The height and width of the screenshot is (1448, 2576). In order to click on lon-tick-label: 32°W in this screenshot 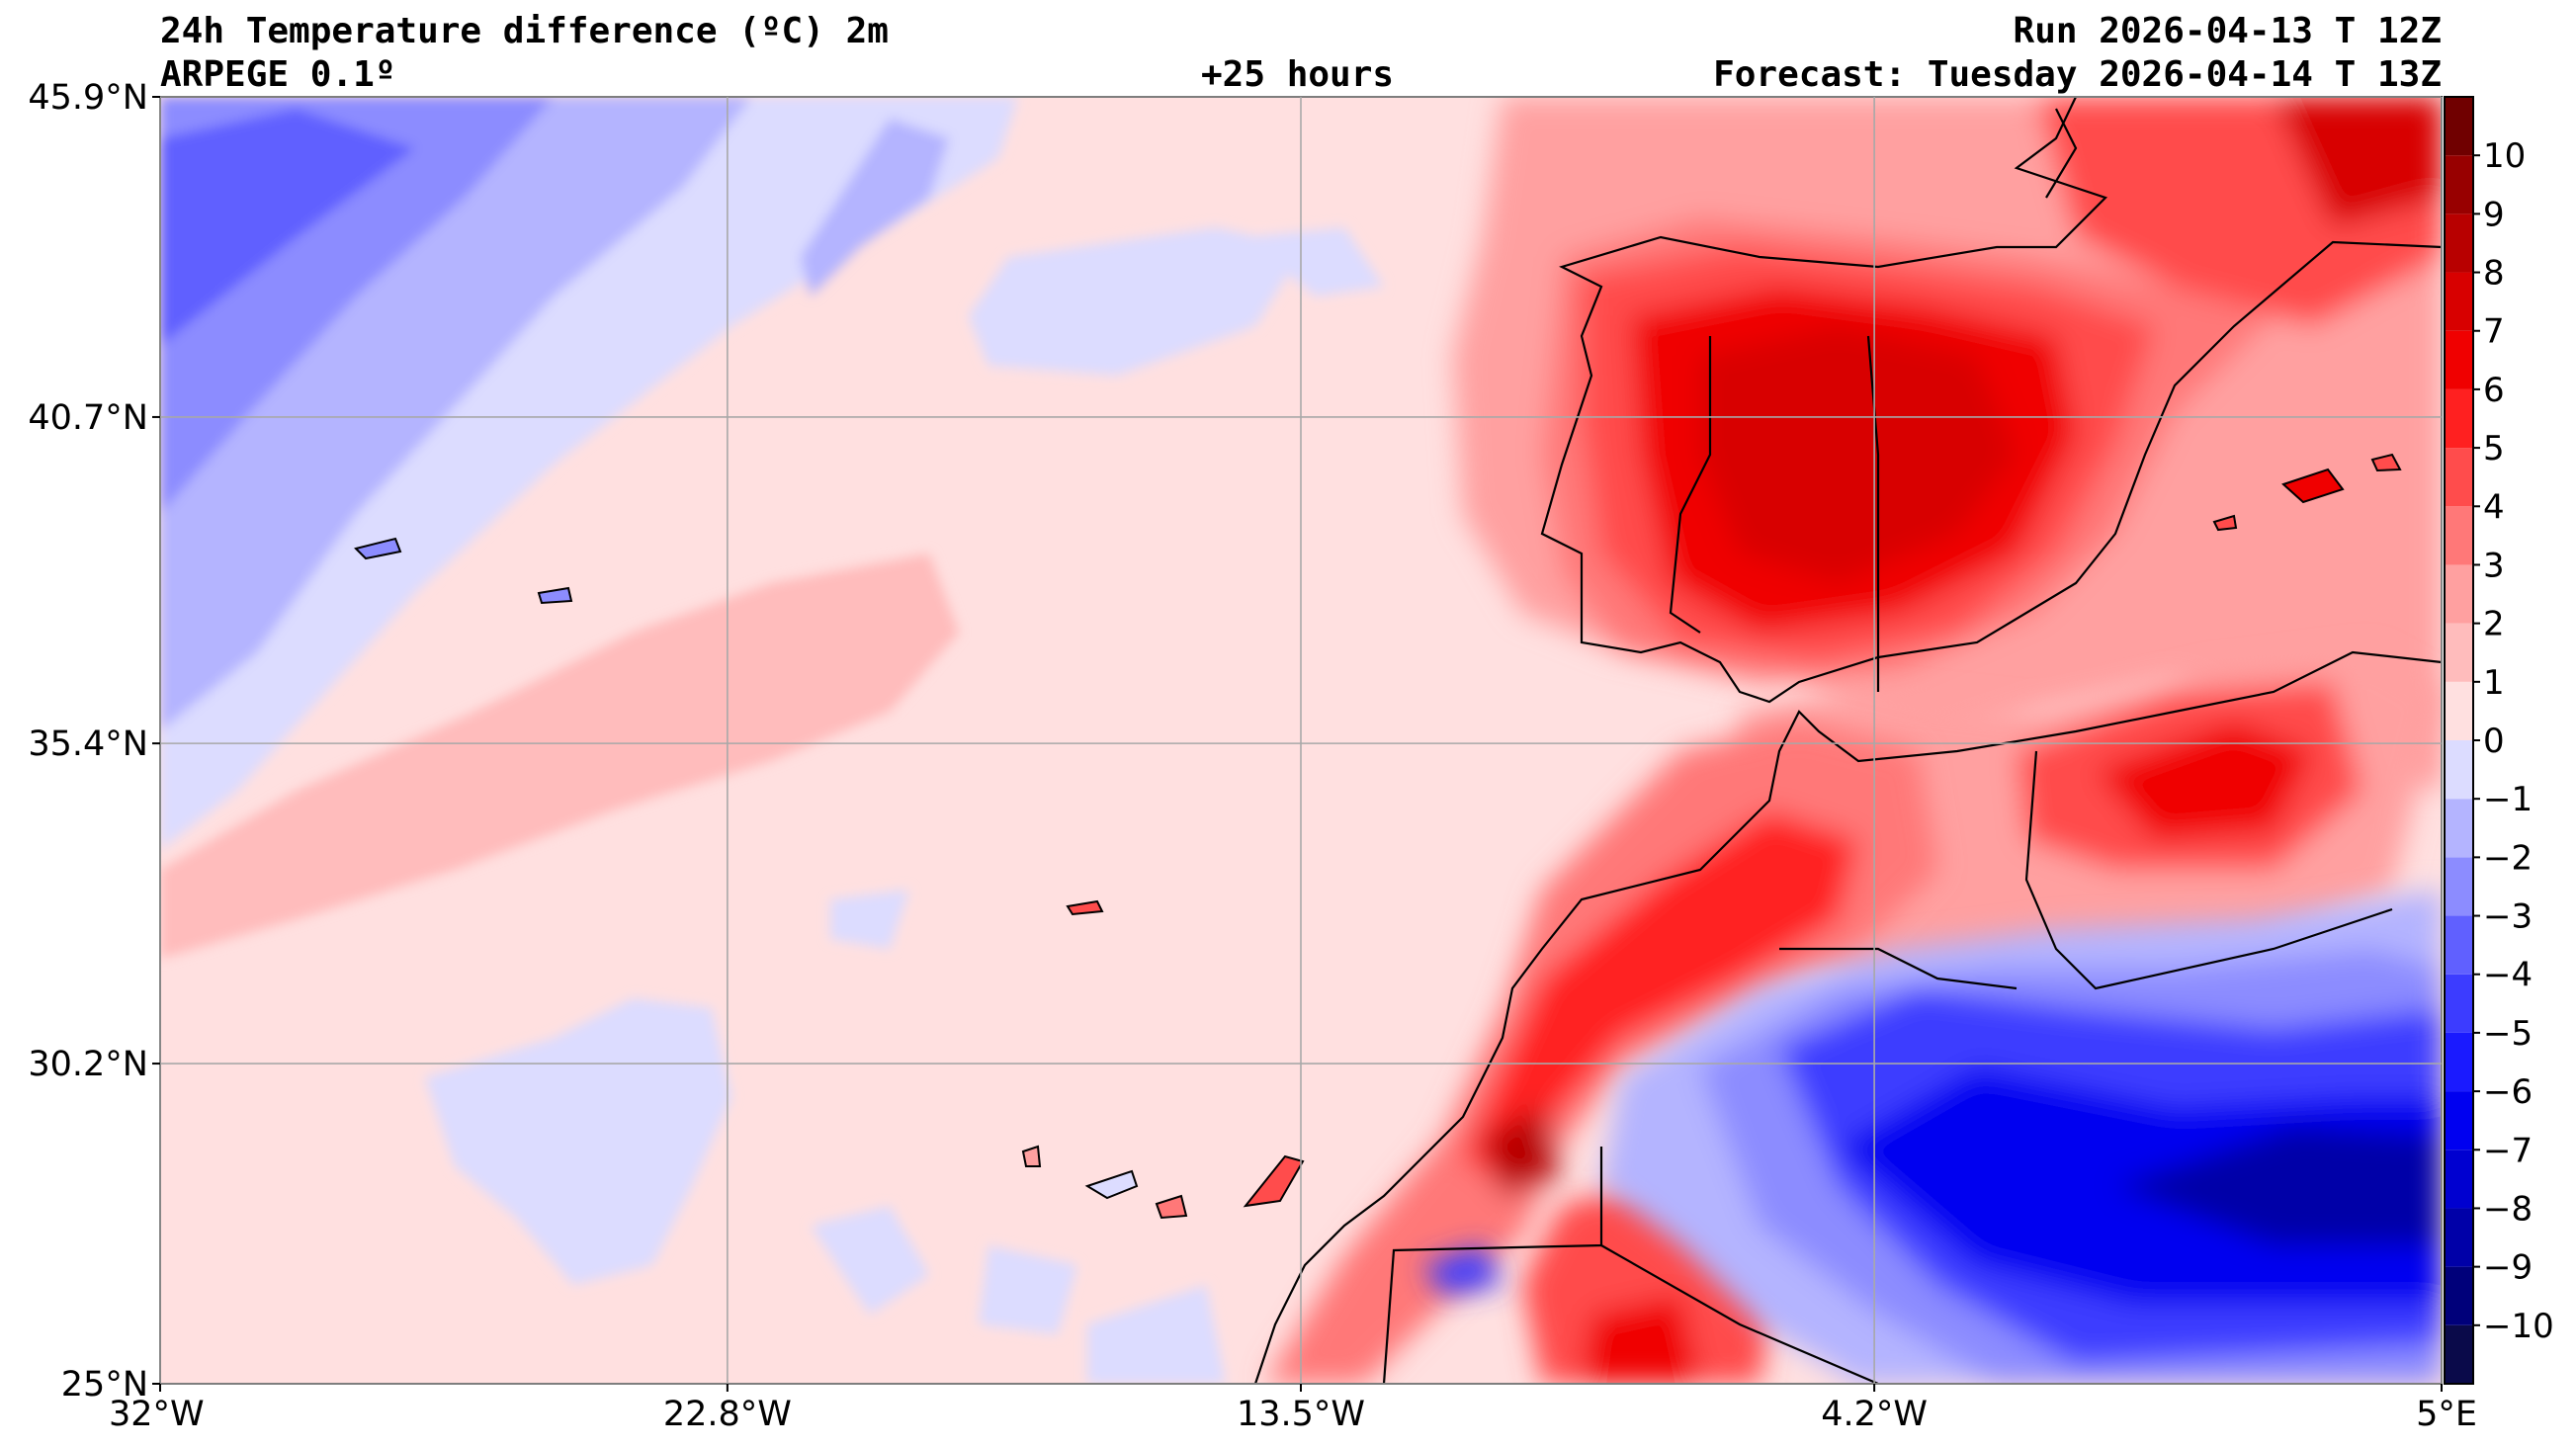, I will do `click(157, 1414)`.